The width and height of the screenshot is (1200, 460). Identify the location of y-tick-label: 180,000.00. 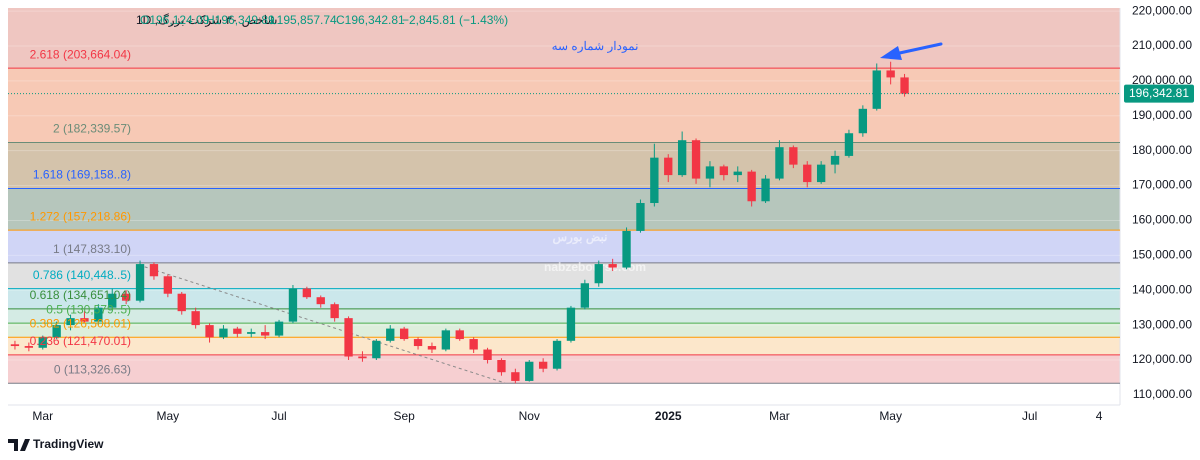
(1162, 150).